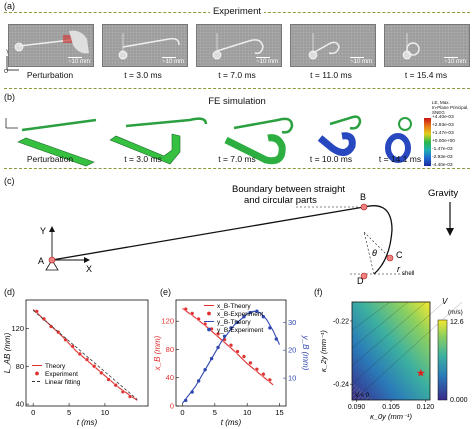 The image size is (474, 429). What do you see at coordinates (240, 330) in the screenshot?
I see `legend-label: y_B-Experiment` at bounding box center [240, 330].